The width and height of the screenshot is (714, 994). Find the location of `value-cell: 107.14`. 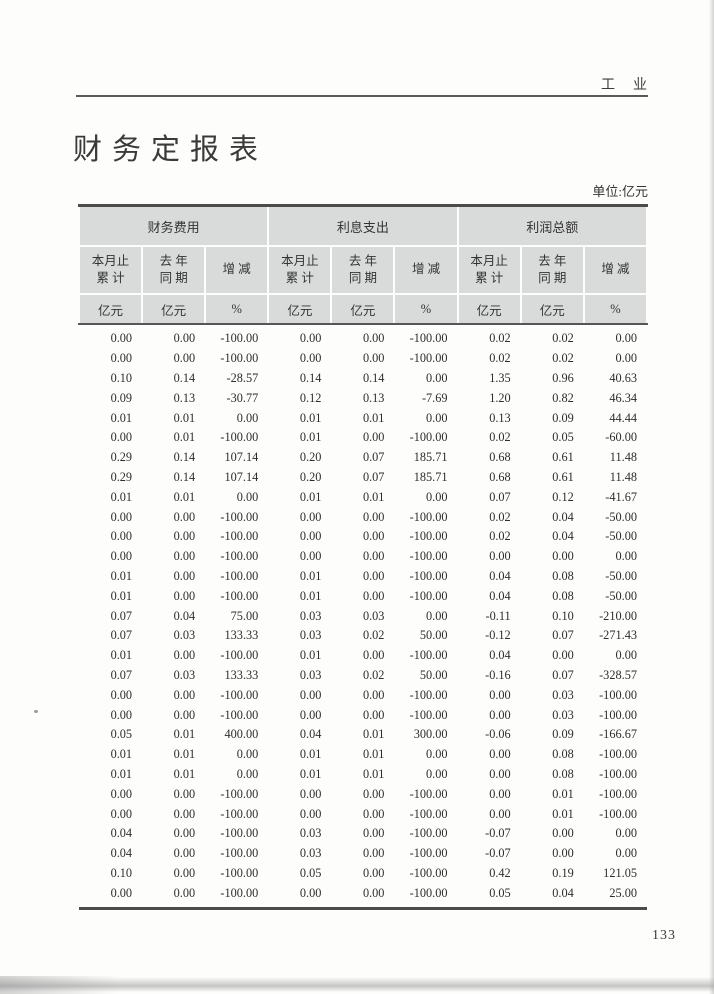

value-cell: 107.14 is located at coordinates (241, 476).